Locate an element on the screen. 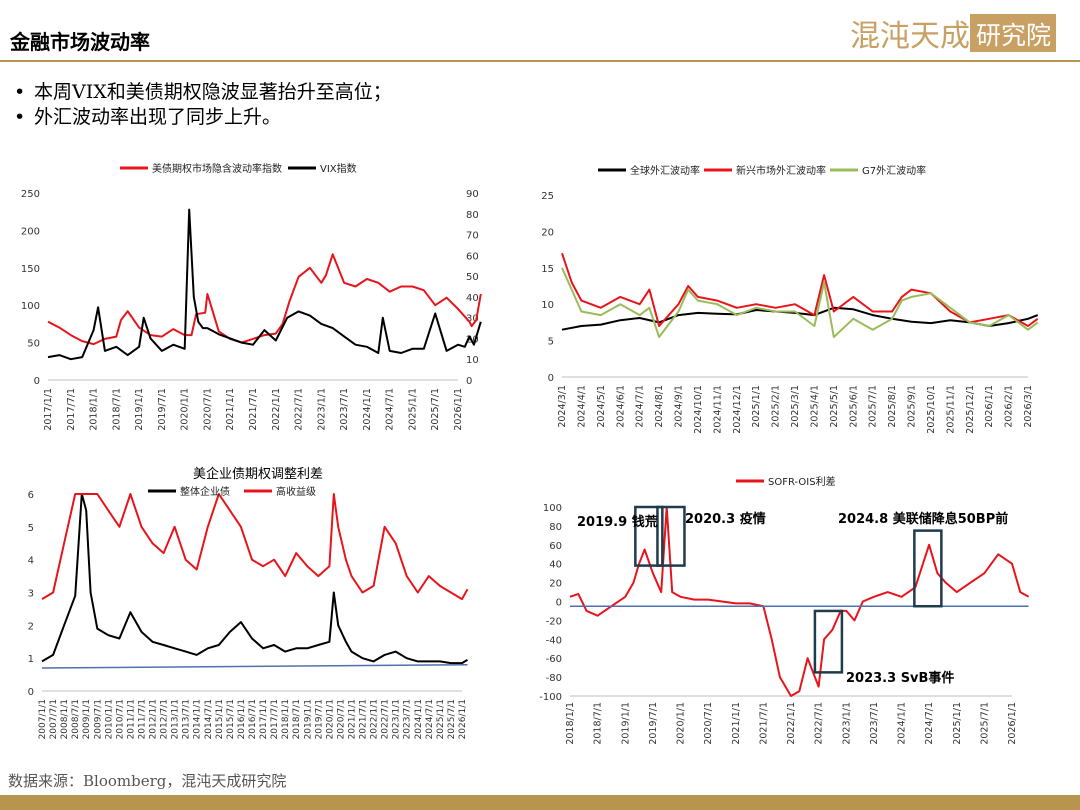 The width and height of the screenshot is (1080, 810). x-tick-label: 2012/1/1 is located at coordinates (154, 719).